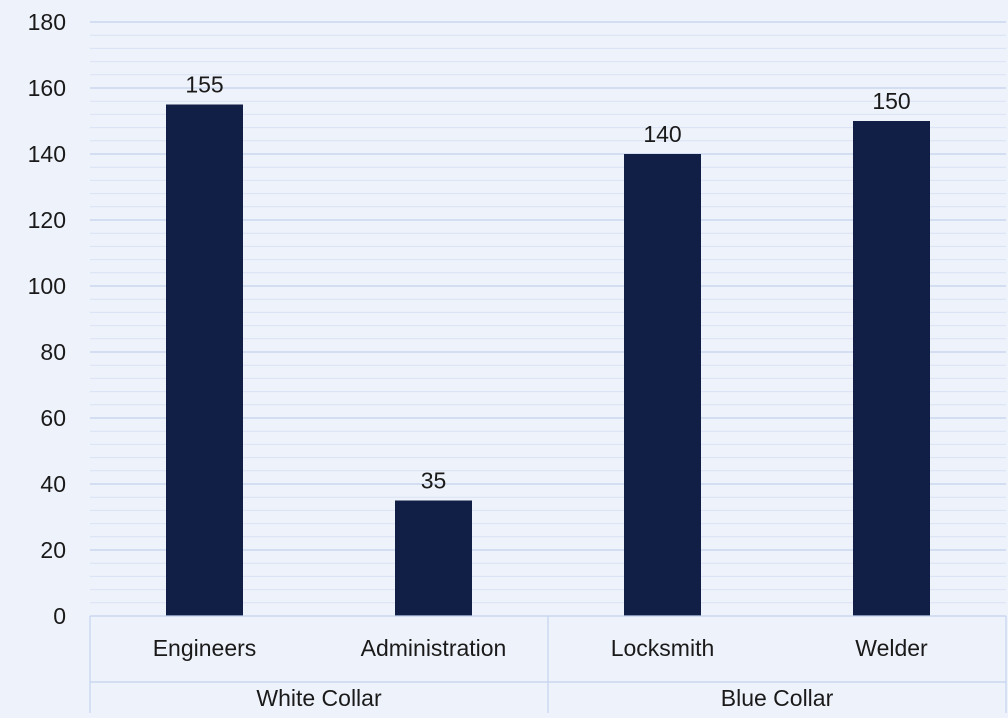  Describe the element at coordinates (47, 319) in the screenshot. I see `y-axis-tick-labels: 0 20 40 60 80 100 120 140 160 180` at that location.